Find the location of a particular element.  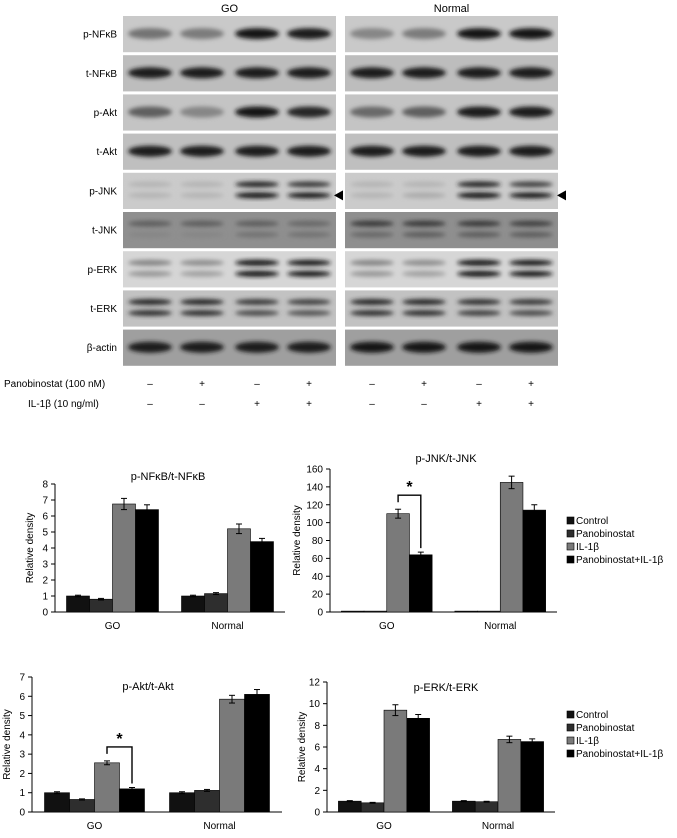

y-axis-label: Relative density is located at coordinates (297, 540).